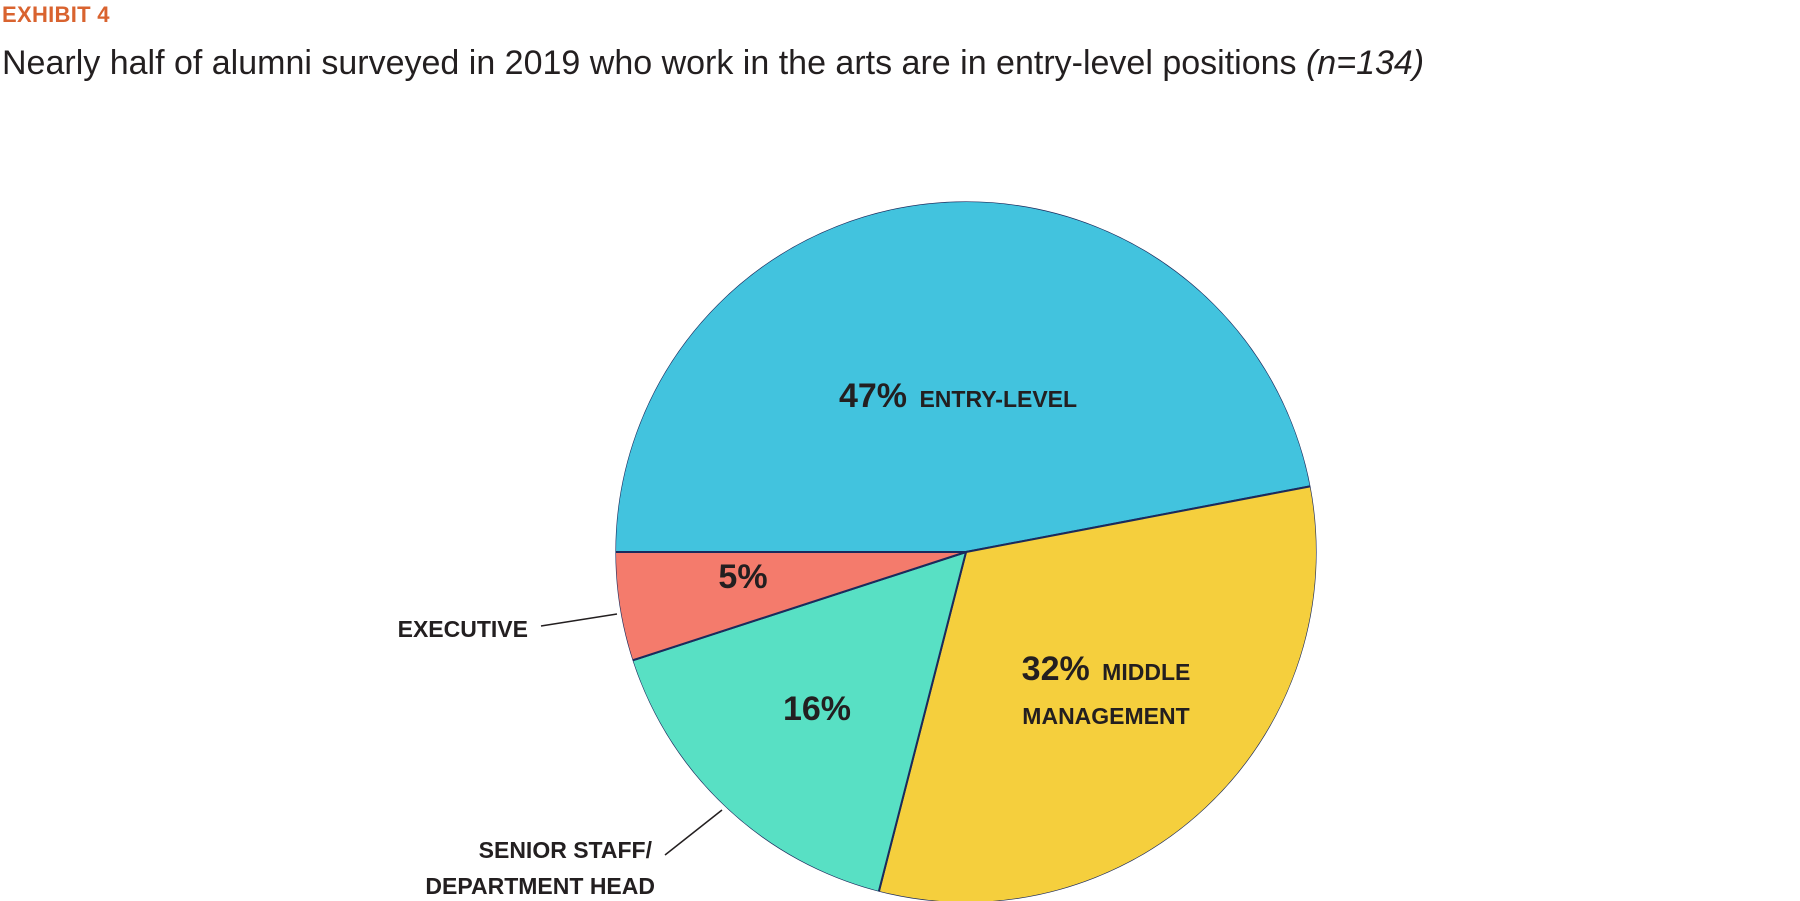 The width and height of the screenshot is (1800, 901). Describe the element at coordinates (873, 396) in the screenshot. I see `entry-level-percent: 47%` at that location.